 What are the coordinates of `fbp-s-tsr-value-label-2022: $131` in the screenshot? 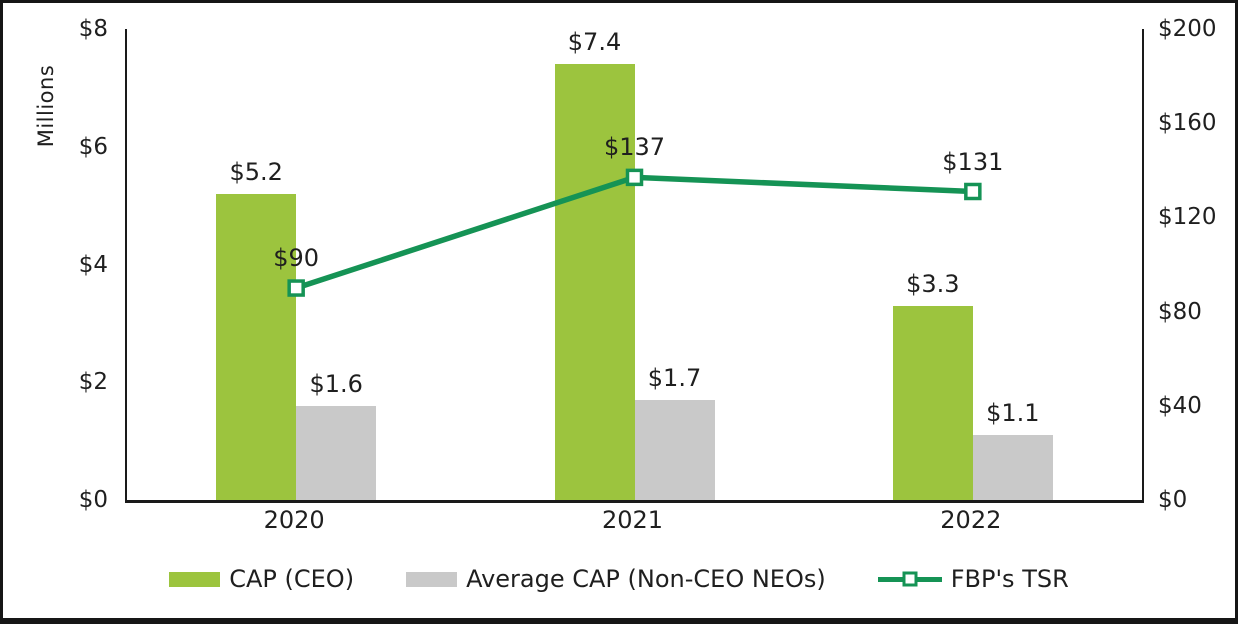 It's located at (973, 161).